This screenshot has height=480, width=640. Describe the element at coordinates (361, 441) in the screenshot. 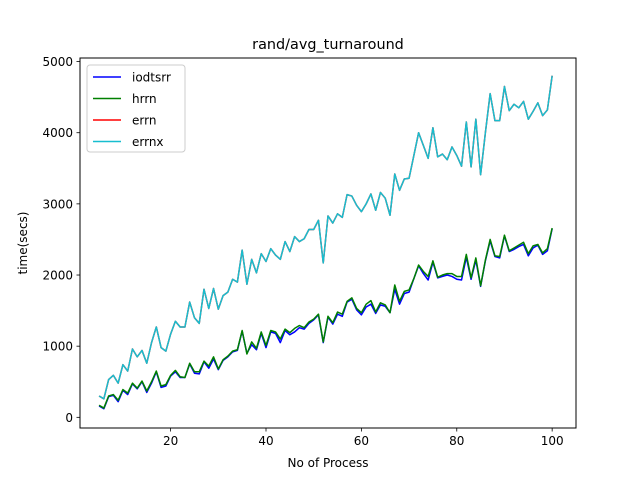

I see `x-tick-label: 60` at that location.